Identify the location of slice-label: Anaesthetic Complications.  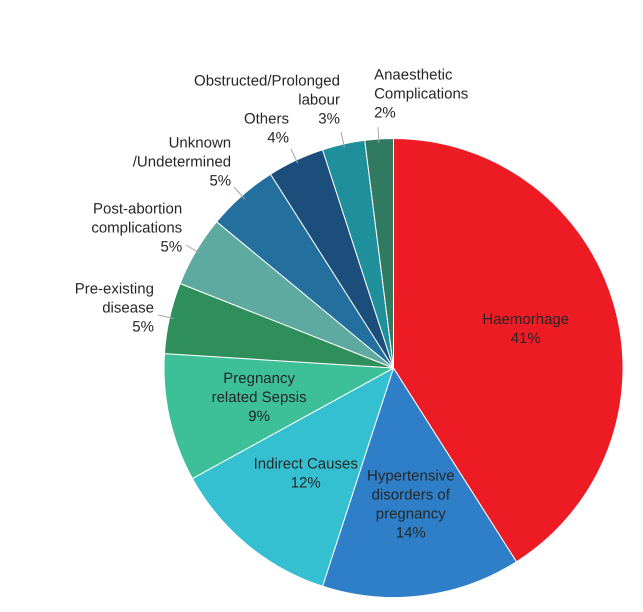
(421, 84).